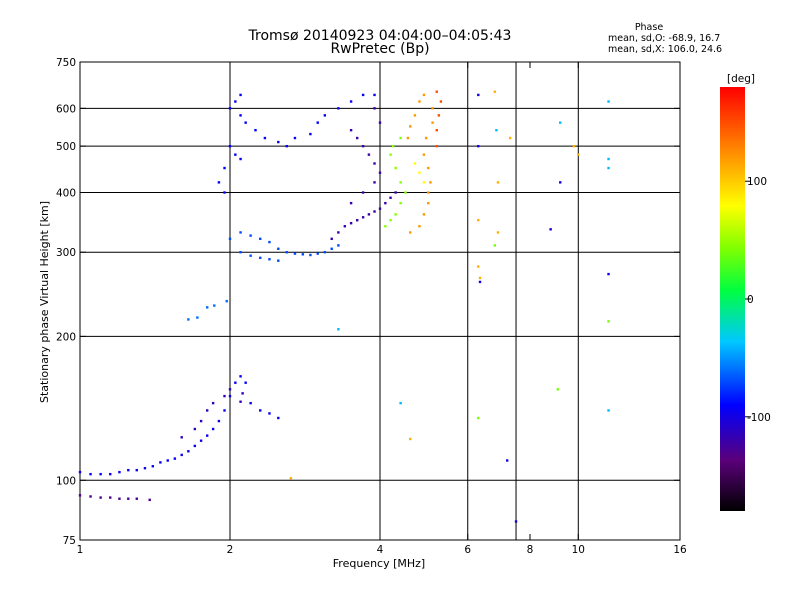  What do you see at coordinates (66, 481) in the screenshot?
I see `y-tick-label: 100` at bounding box center [66, 481].